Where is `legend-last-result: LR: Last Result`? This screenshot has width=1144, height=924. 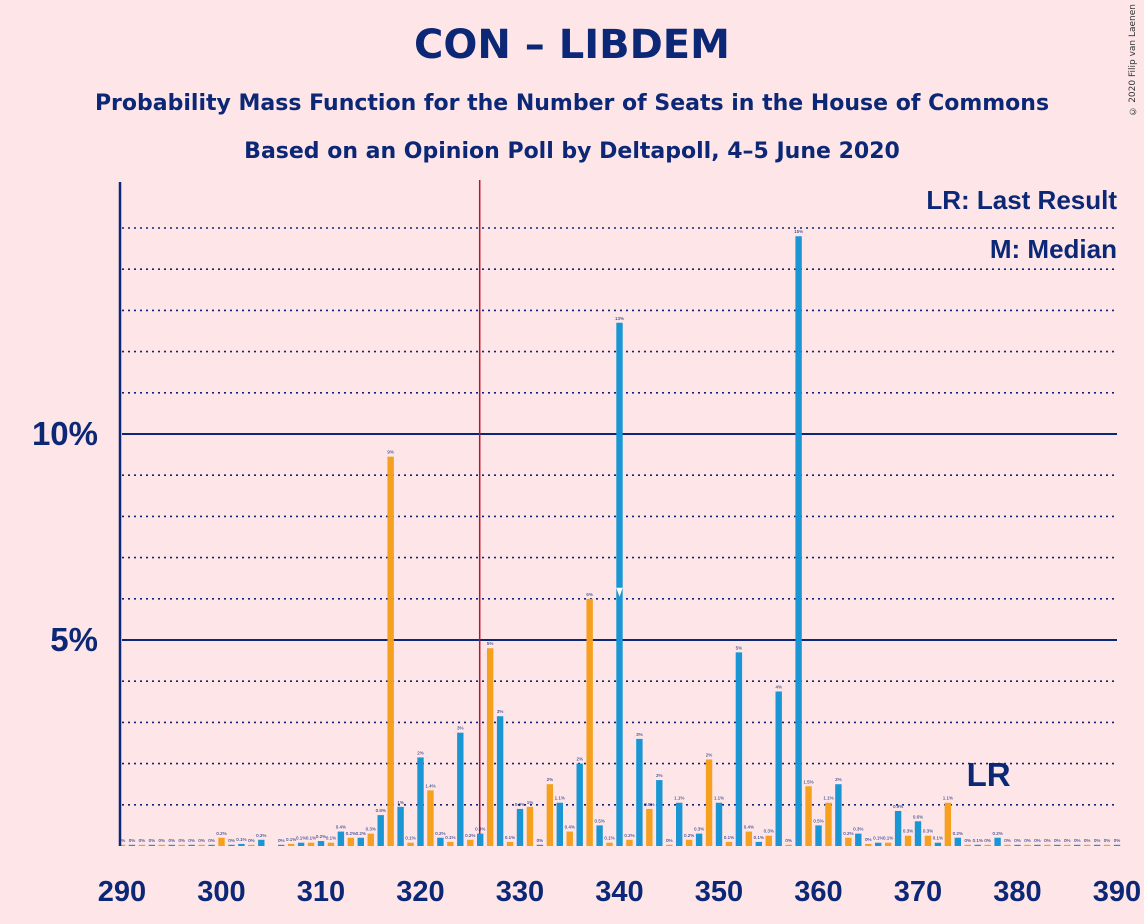
legend-last-result: LR: Last Result is located at coordinates (1021, 200).